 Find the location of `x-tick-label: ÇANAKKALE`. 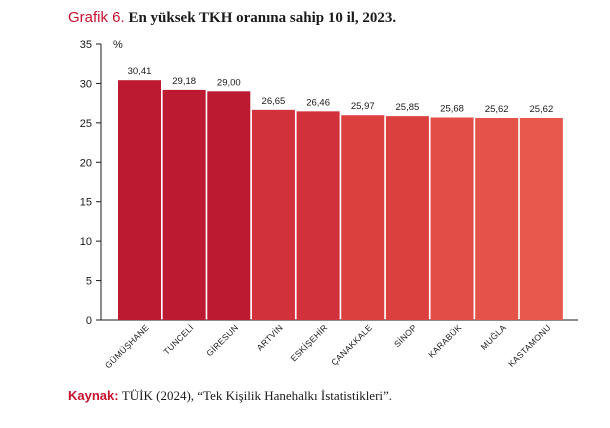

x-tick-label: ÇANAKKALE is located at coordinates (351, 344).